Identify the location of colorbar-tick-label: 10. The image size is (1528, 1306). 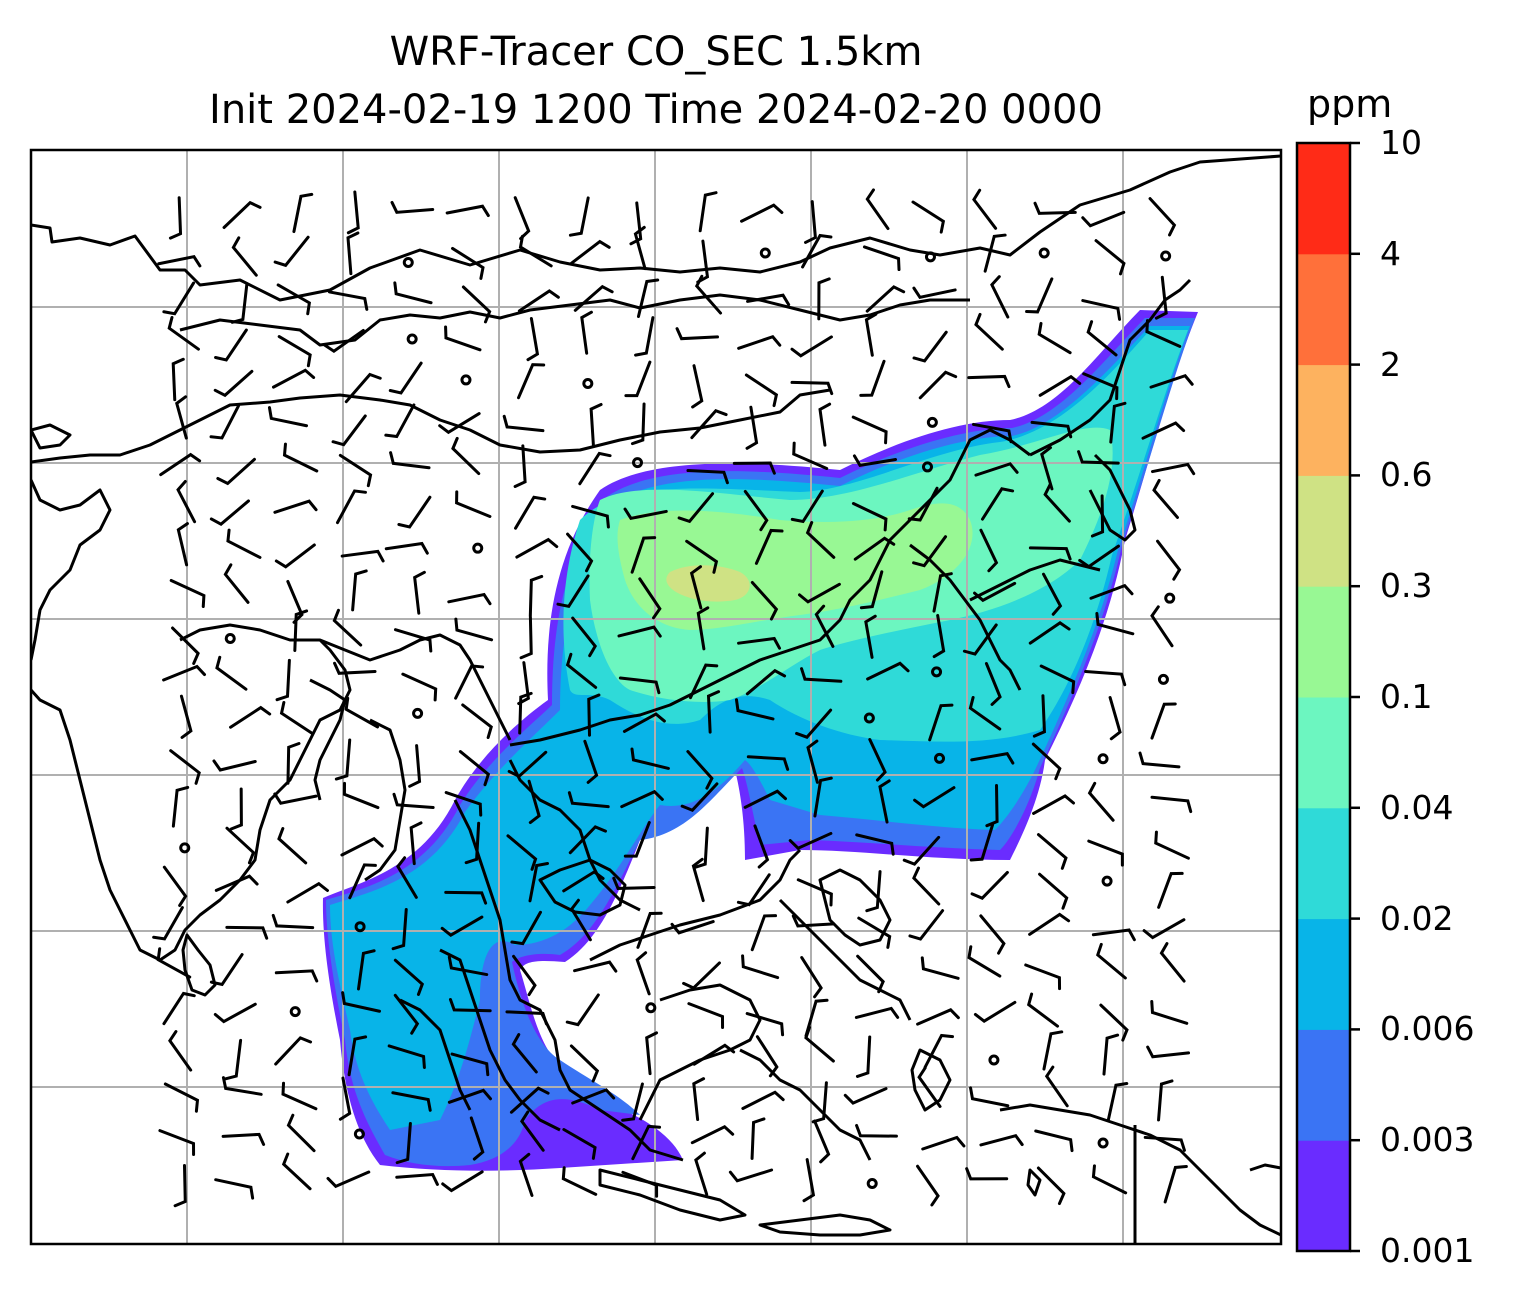
(1401, 142).